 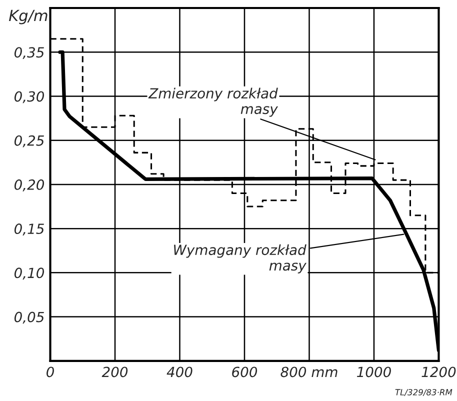 I want to click on x-tick-label: 1000, so click(x=373, y=372).